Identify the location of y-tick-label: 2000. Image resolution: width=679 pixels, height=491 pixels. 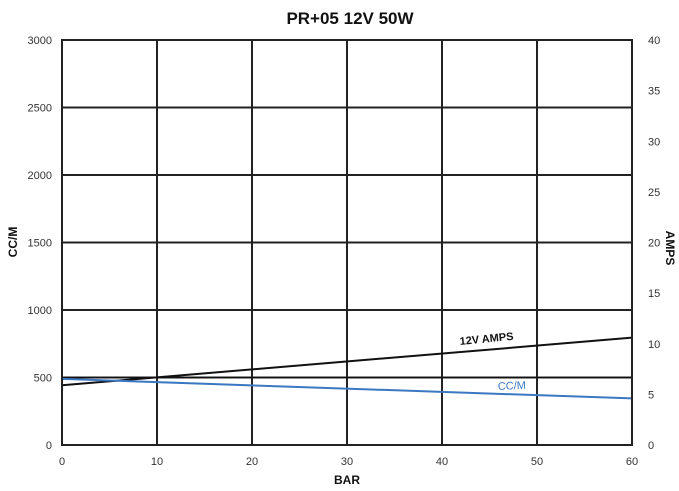
(40, 176).